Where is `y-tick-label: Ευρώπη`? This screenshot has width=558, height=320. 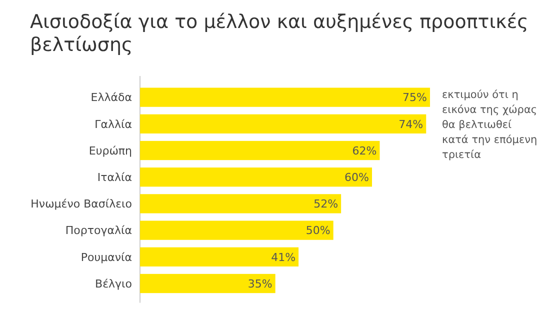 y-tick-label: Ευρώπη is located at coordinates (110, 151).